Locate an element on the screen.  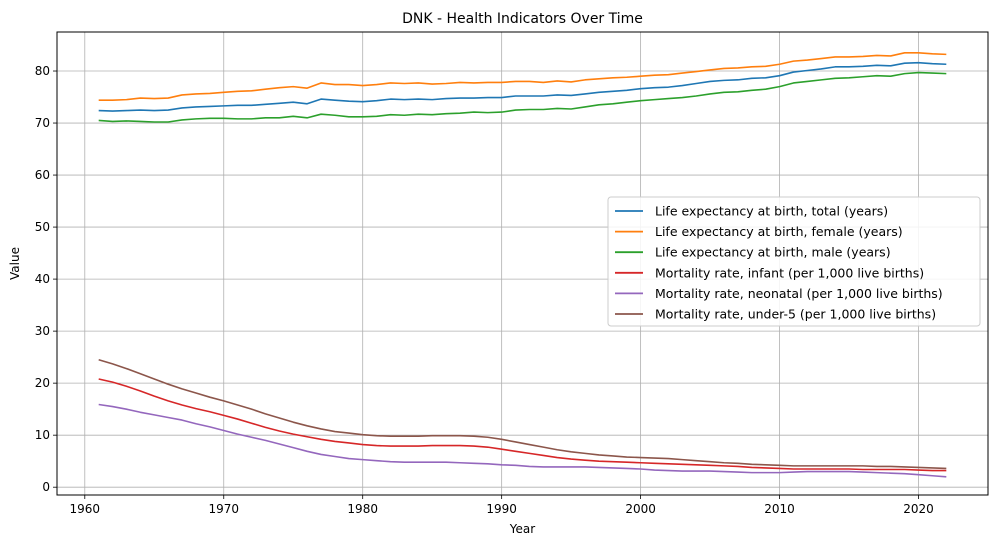
y-tick-label: 50 is located at coordinates (42, 227).